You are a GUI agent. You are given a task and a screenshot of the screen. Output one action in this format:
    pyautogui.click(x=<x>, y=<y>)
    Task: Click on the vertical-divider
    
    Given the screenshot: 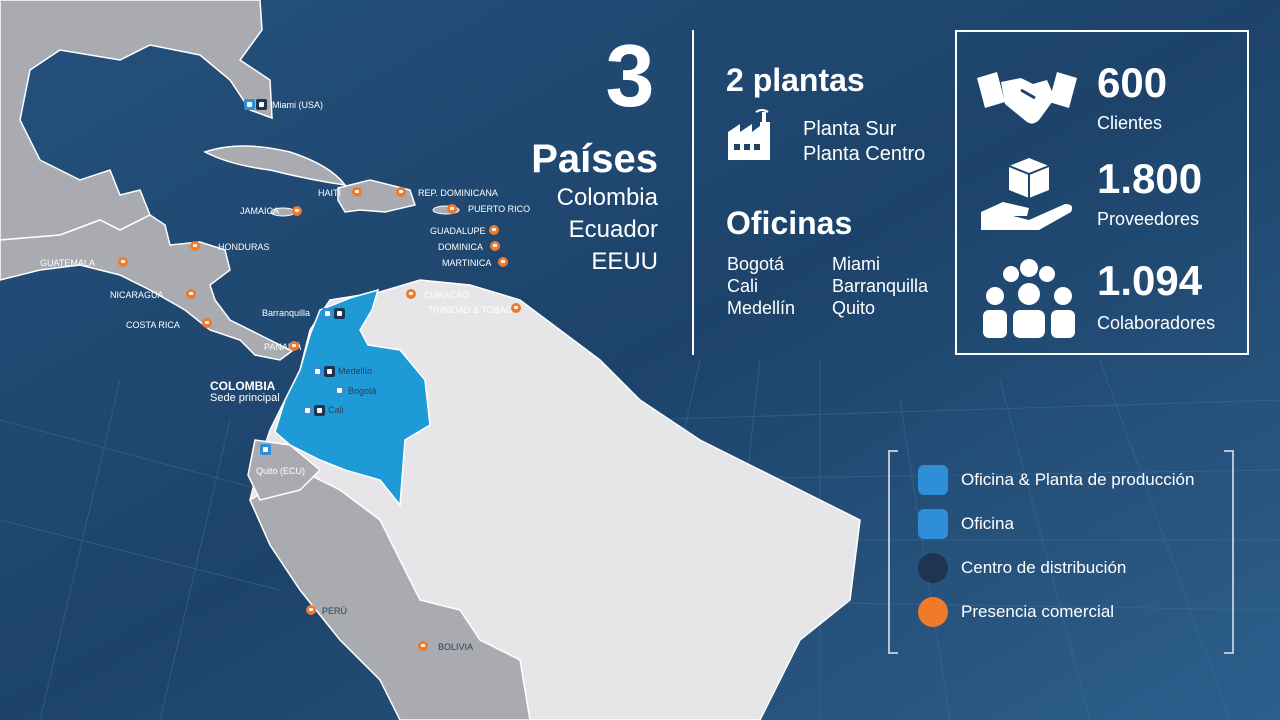 What is the action you would take?
    pyautogui.click(x=693, y=192)
    